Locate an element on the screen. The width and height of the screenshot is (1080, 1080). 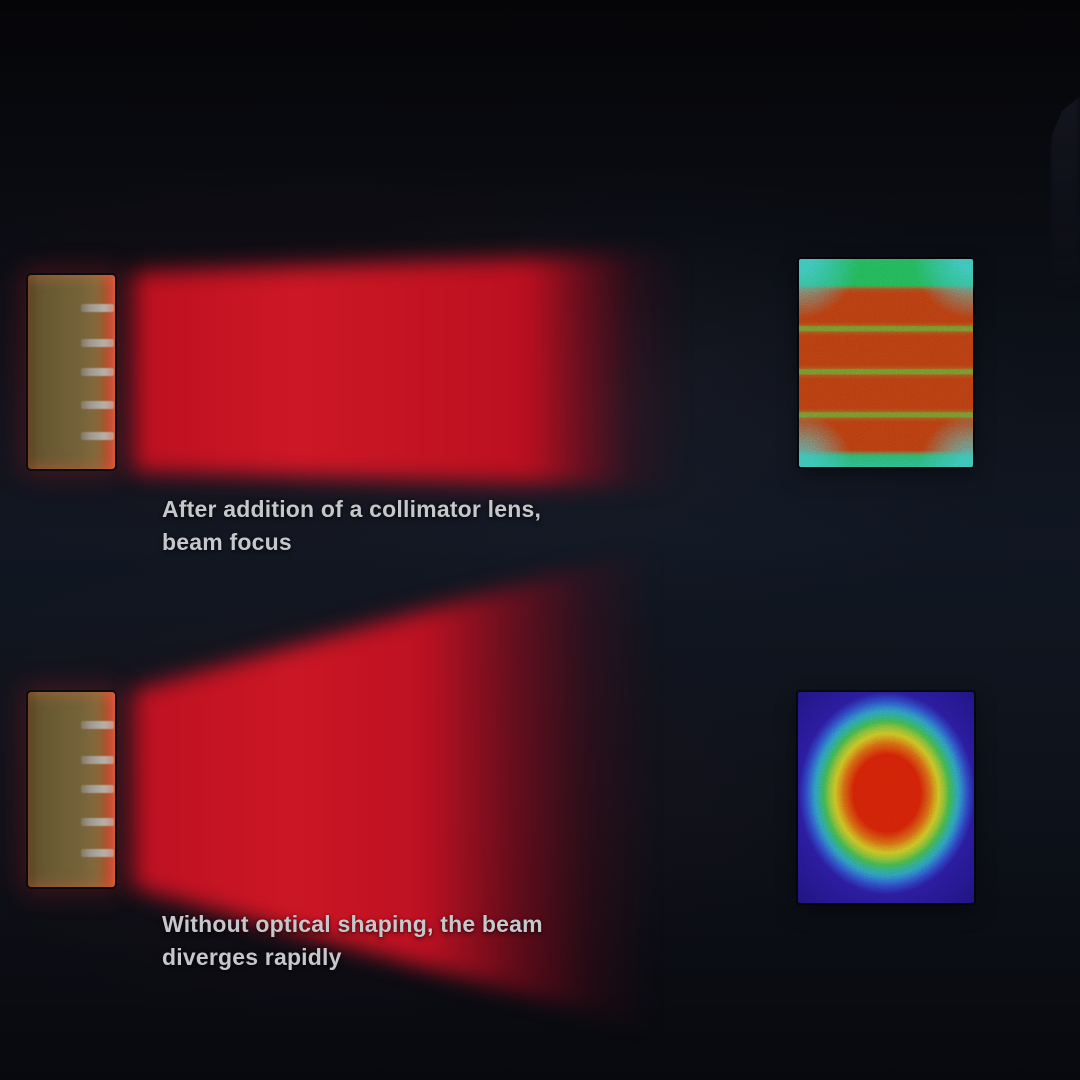
caption-line: After addition of a collimator lens, is located at coordinates (352, 509).